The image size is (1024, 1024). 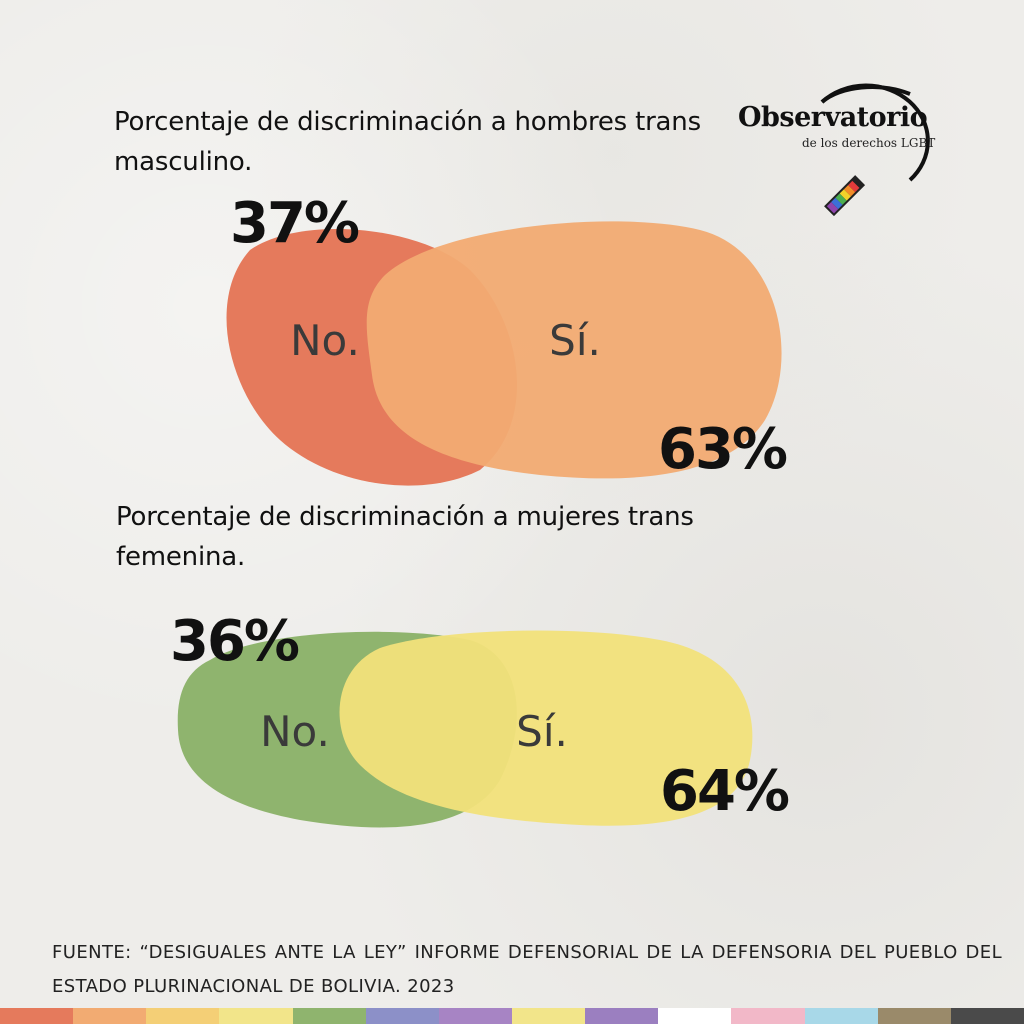 What do you see at coordinates (542, 731) in the screenshot?
I see `chart-2-label-si: Sí.` at bounding box center [542, 731].